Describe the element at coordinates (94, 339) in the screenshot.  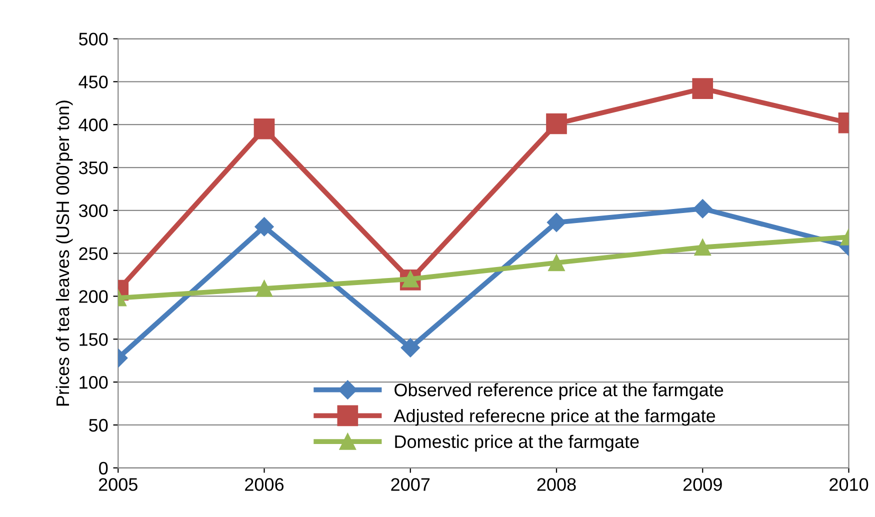
I see `y-tick-label: 150` at that location.